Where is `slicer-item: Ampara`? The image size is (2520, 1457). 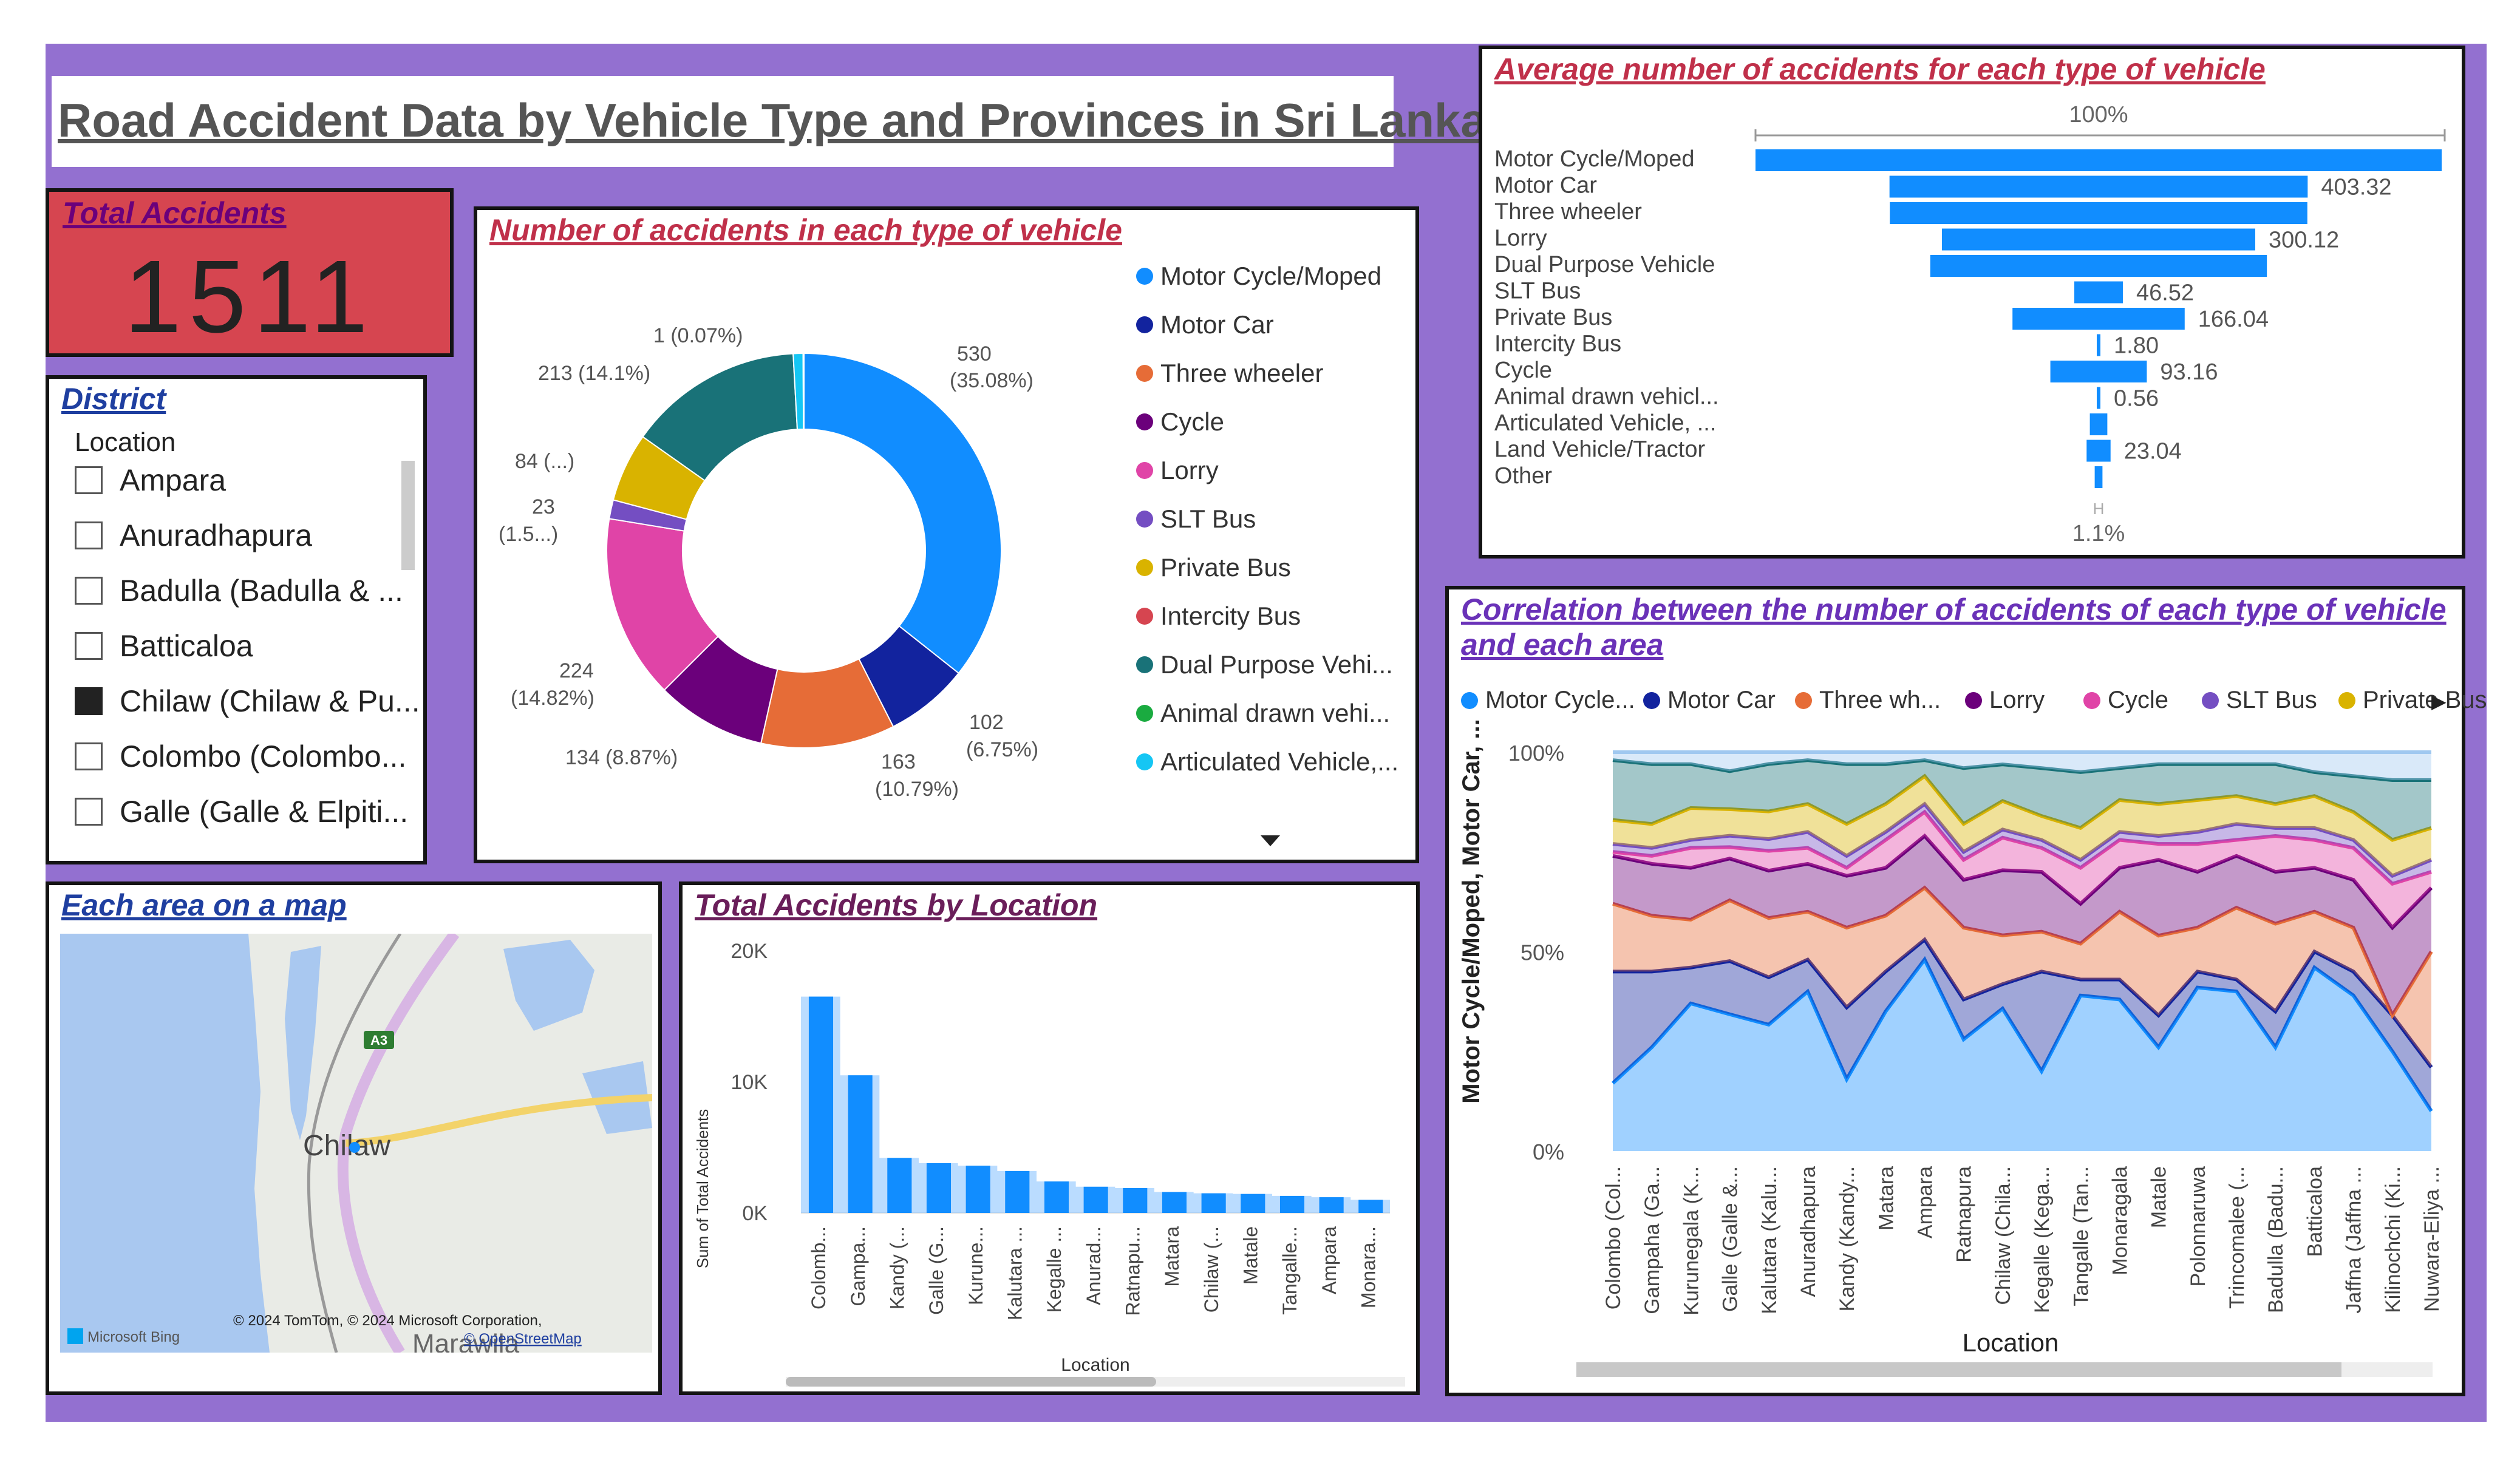
slicer-item: Ampara is located at coordinates (150, 480).